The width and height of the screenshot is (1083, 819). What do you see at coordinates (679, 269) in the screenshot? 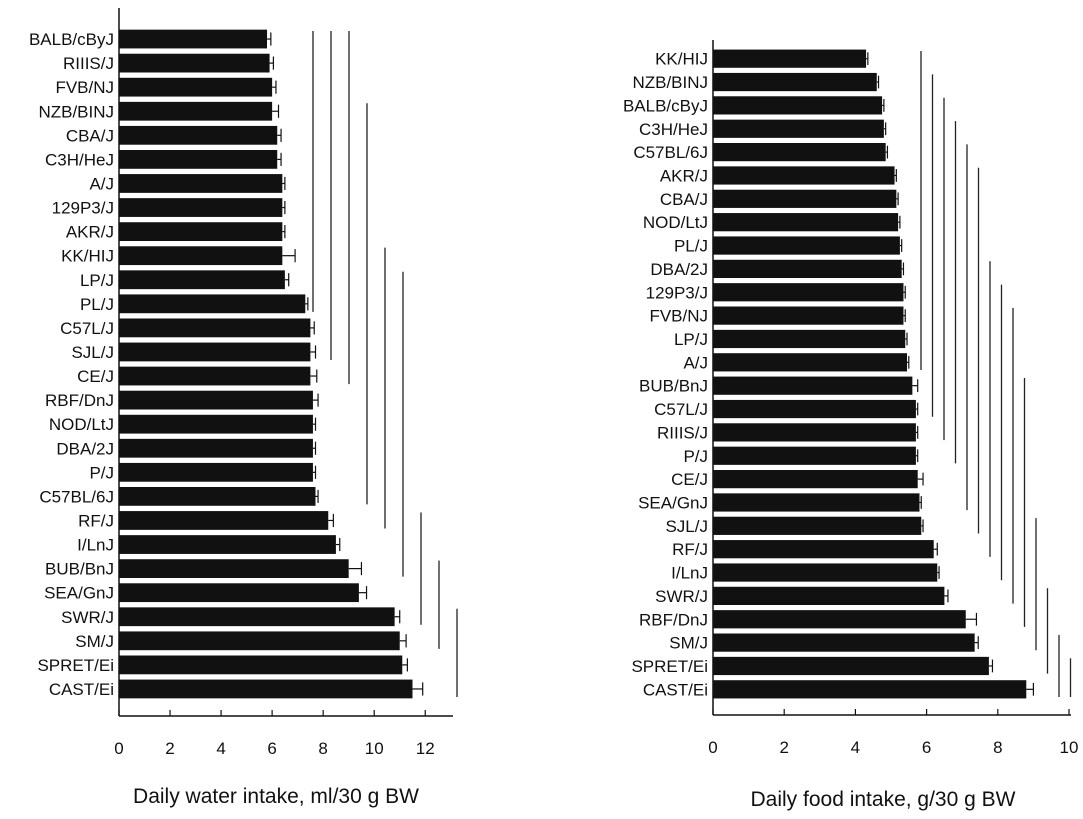
I see `category-label: DBA/2J` at bounding box center [679, 269].